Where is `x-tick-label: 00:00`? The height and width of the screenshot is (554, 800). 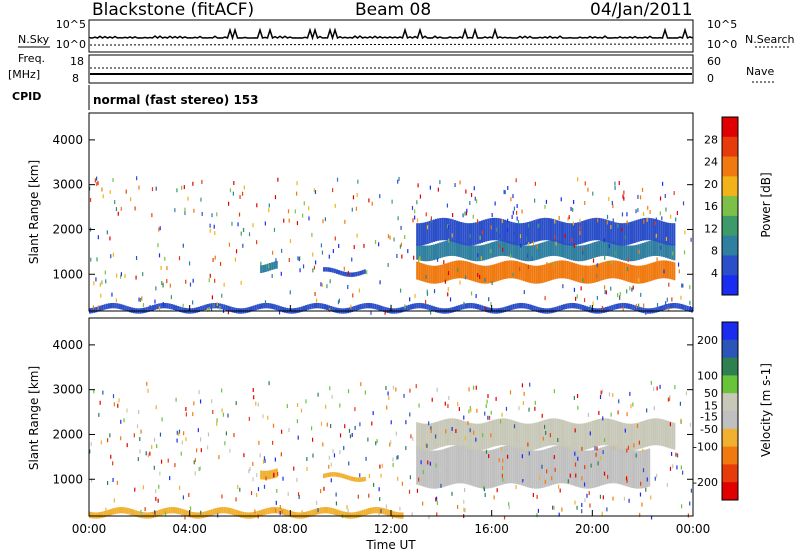 x-tick-label: 00:00 is located at coordinates (89, 529).